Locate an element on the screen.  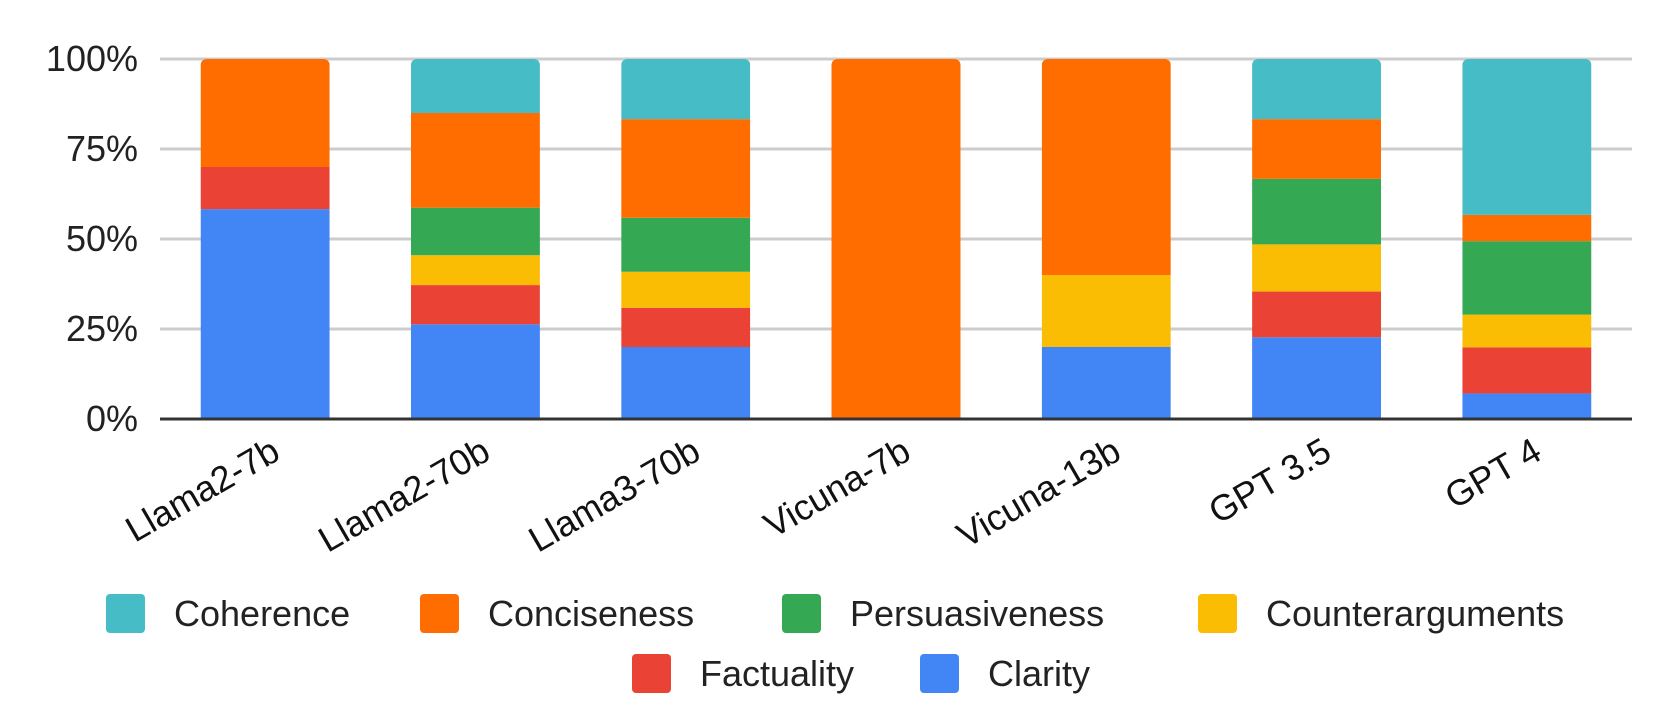
x-tick-label: GPT 3.5 is located at coordinates (1270, 480).